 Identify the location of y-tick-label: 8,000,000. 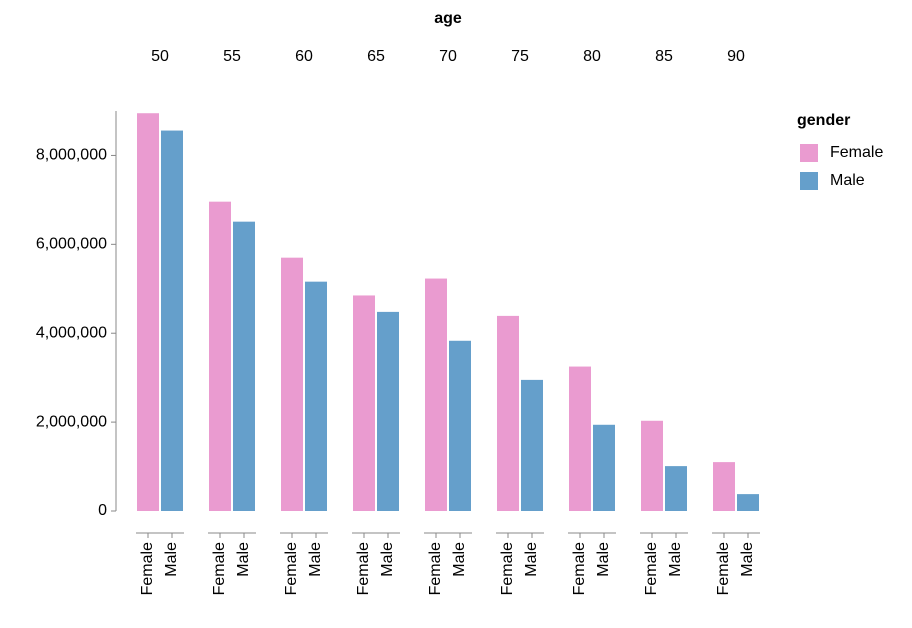
(71, 155).